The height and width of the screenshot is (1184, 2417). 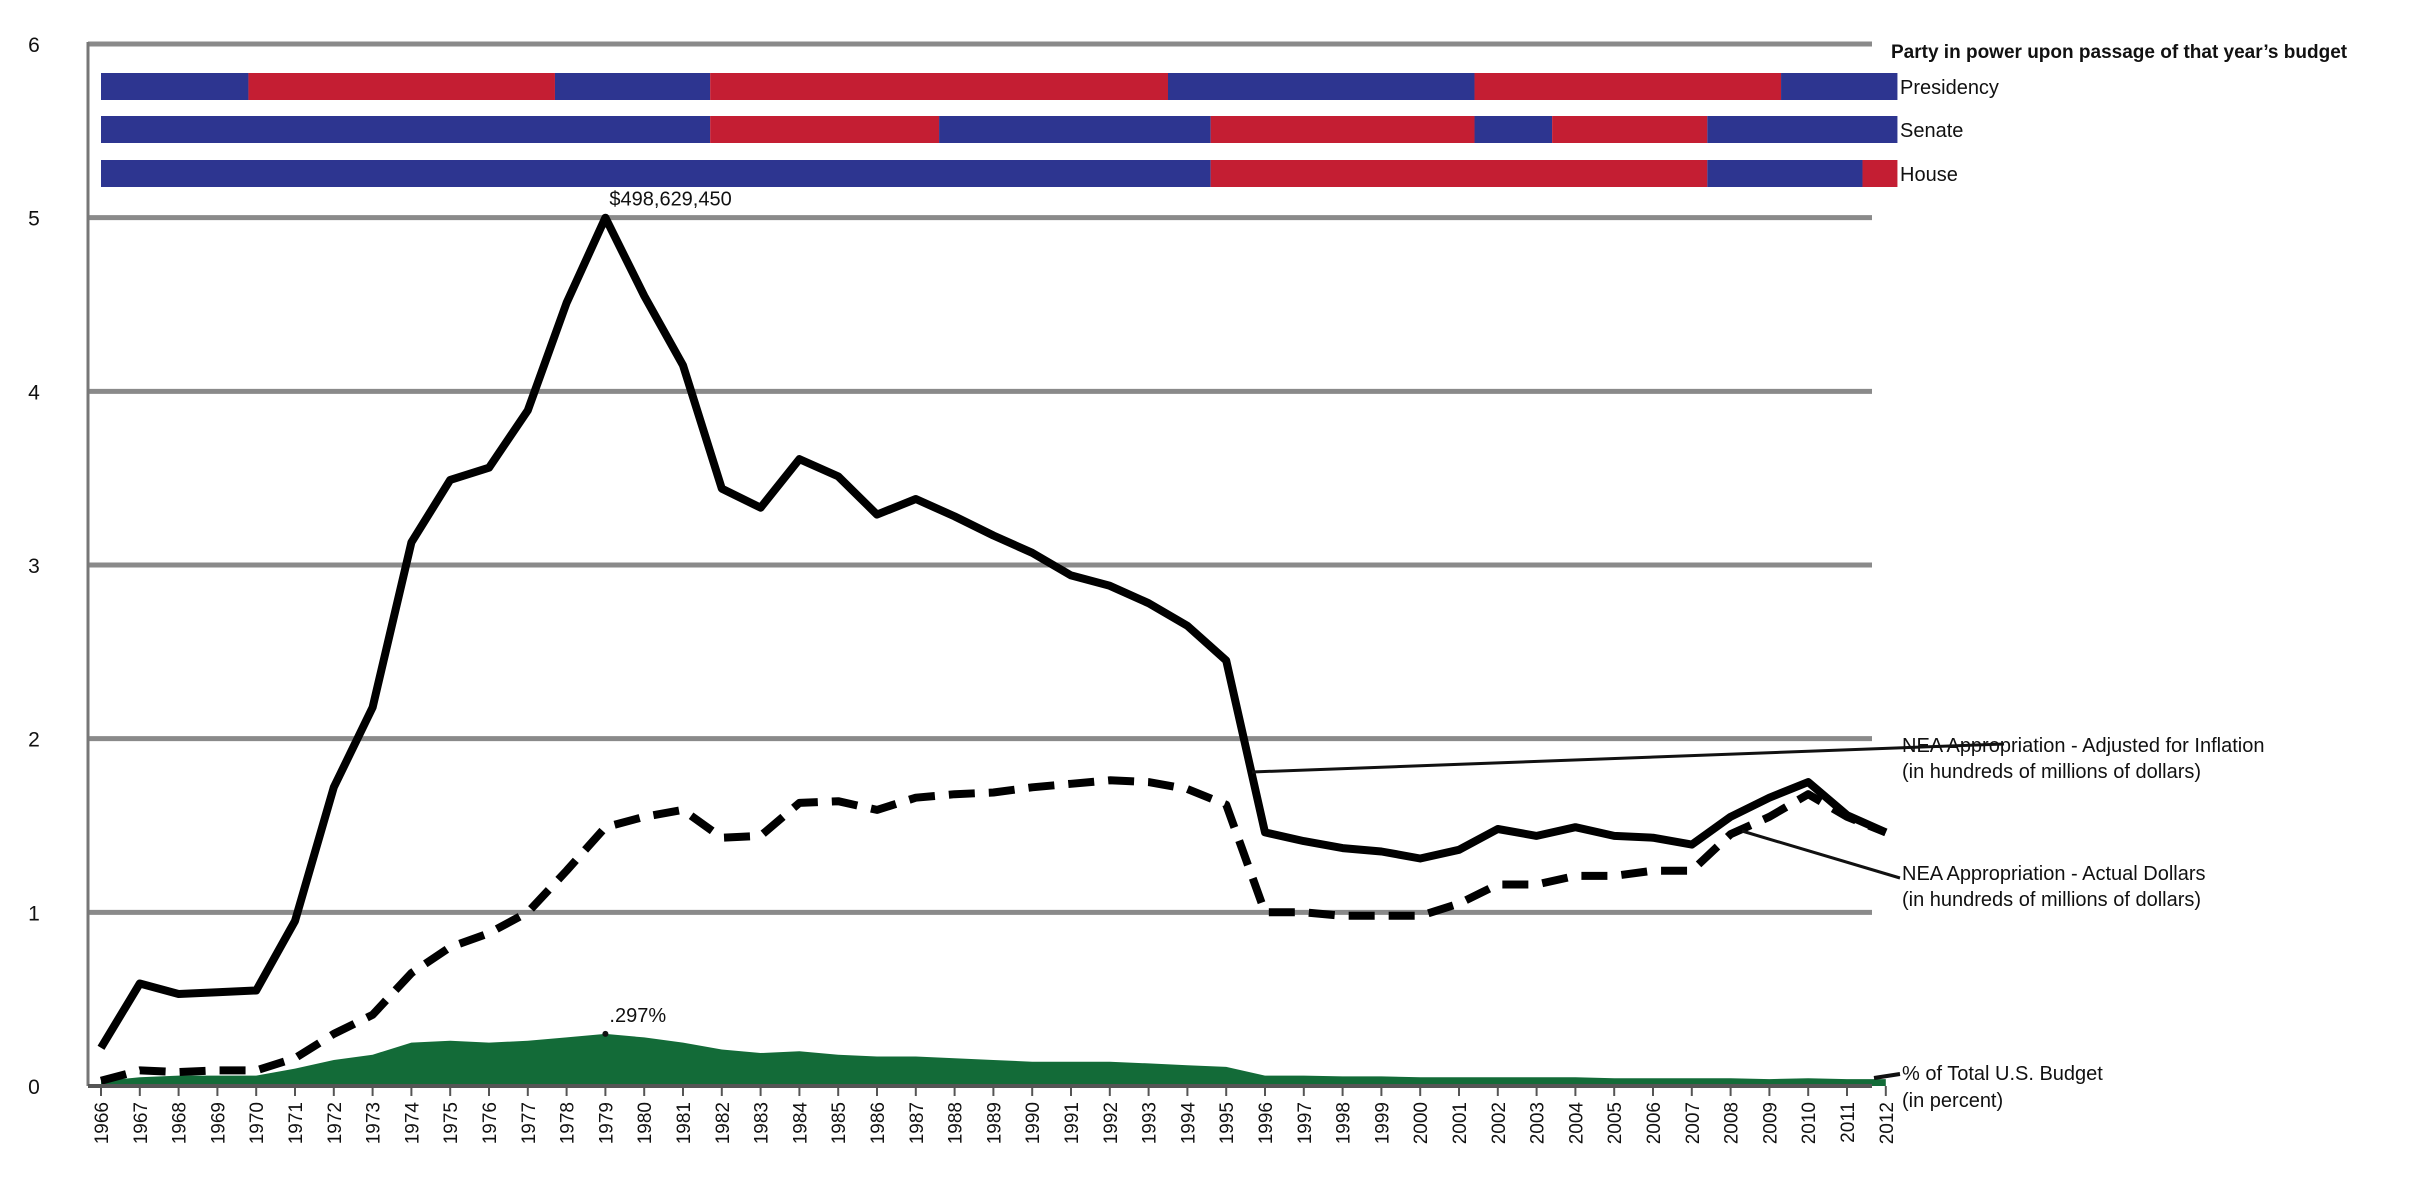 What do you see at coordinates (1732, 1123) in the screenshot?
I see `x-tick-label: 2008` at bounding box center [1732, 1123].